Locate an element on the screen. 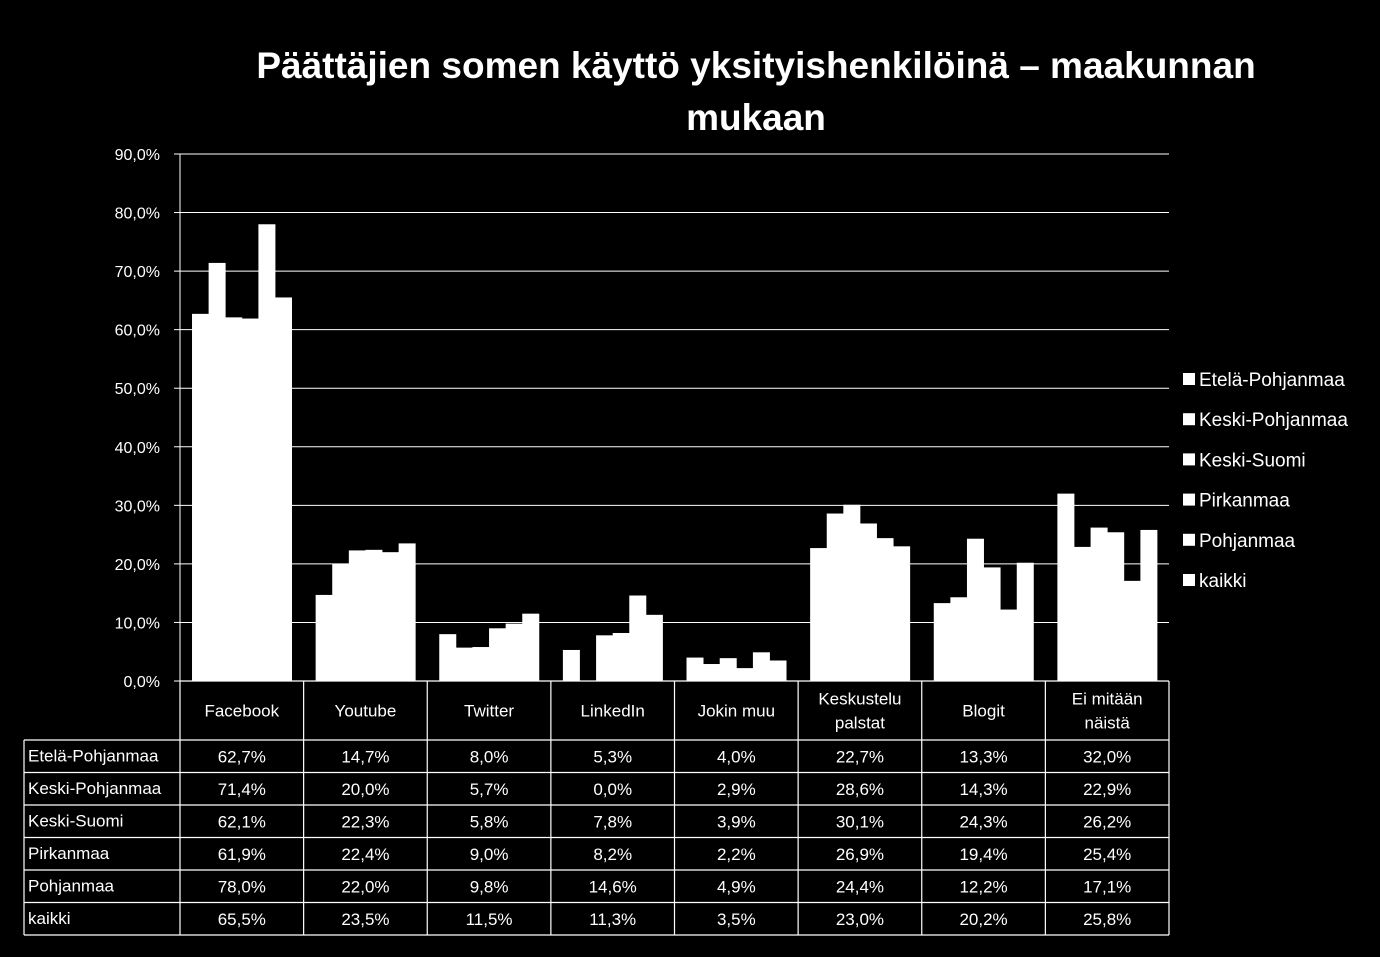  table-cell-value: 11,5% is located at coordinates (489, 919).